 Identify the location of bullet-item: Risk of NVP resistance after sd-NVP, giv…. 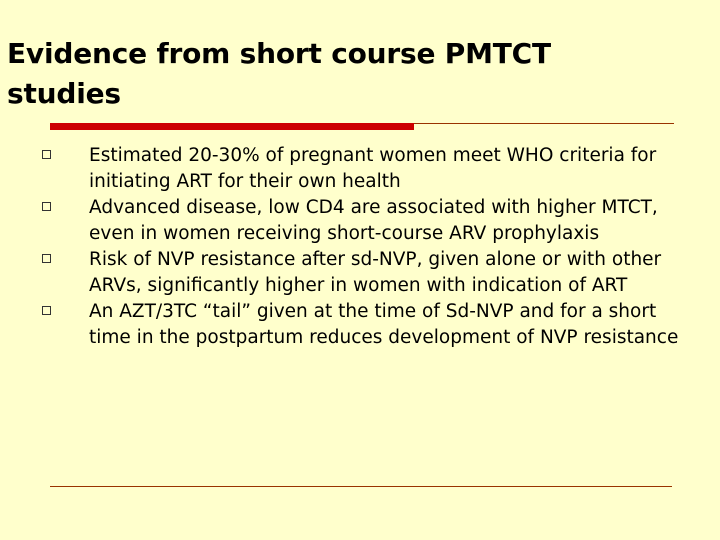
(360, 273).